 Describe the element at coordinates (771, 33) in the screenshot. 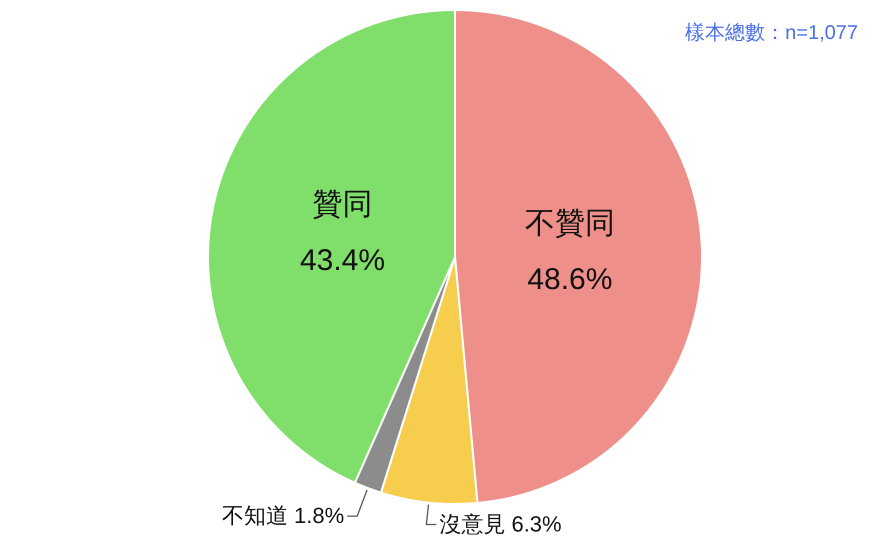

I see `text: 樣本總數：n=1,077` at that location.